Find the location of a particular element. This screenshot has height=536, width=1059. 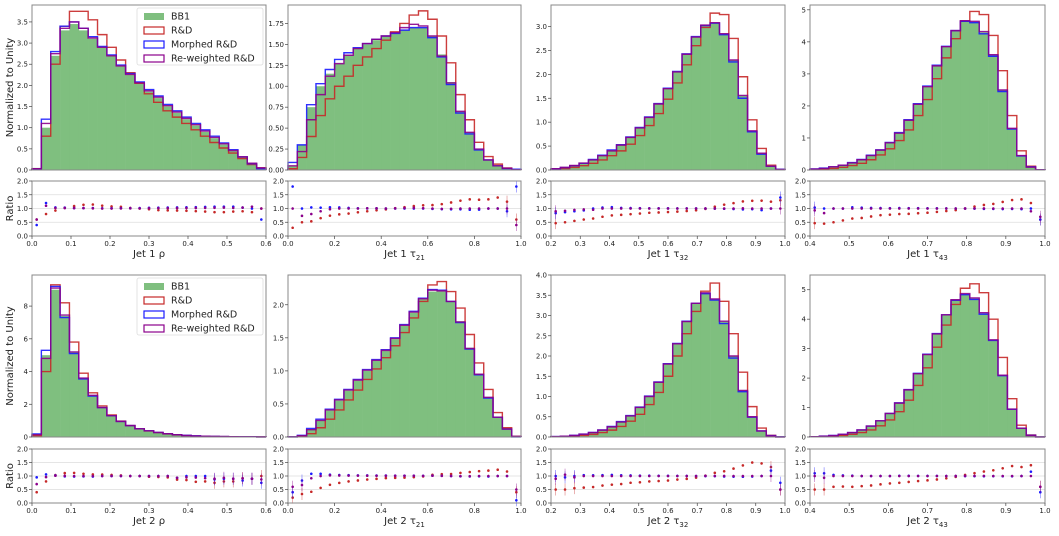

ratio-y-tick-label: 2.0 is located at coordinates (278, 182).